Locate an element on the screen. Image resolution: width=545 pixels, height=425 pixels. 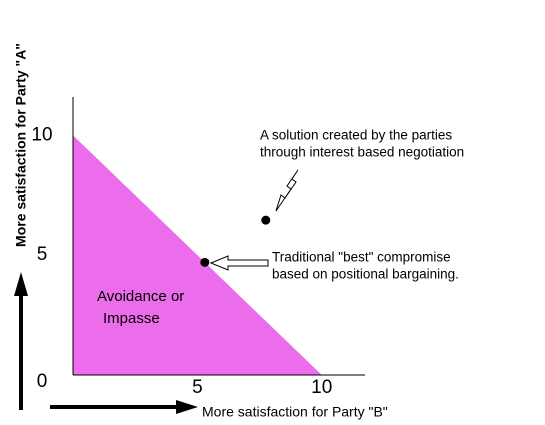
annotation: A solution created by the parties is located at coordinates (356, 135).